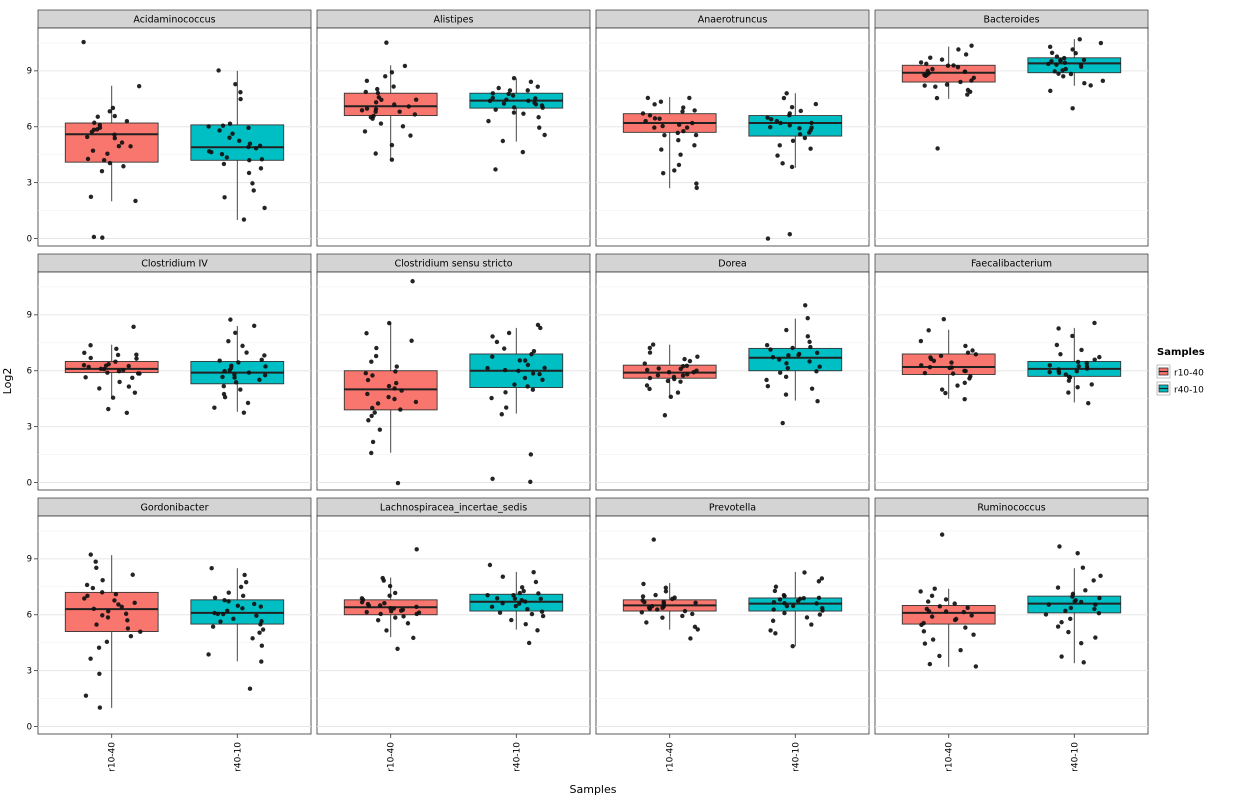 Image resolution: width=1238 pixels, height=800 pixels. I want to click on facet-title: Anaerotruncus, so click(733, 20).